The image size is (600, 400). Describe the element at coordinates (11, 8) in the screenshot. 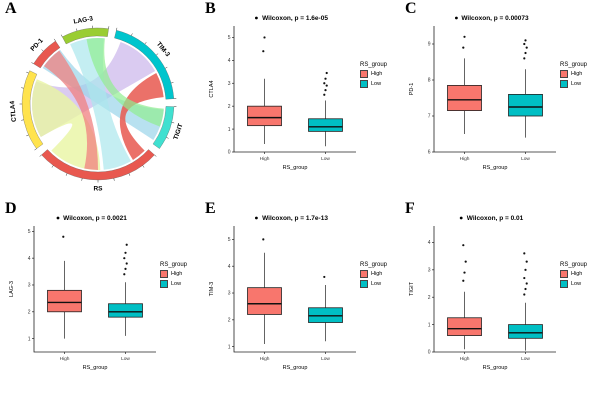

I see `panel-letter-a: A` at that location.